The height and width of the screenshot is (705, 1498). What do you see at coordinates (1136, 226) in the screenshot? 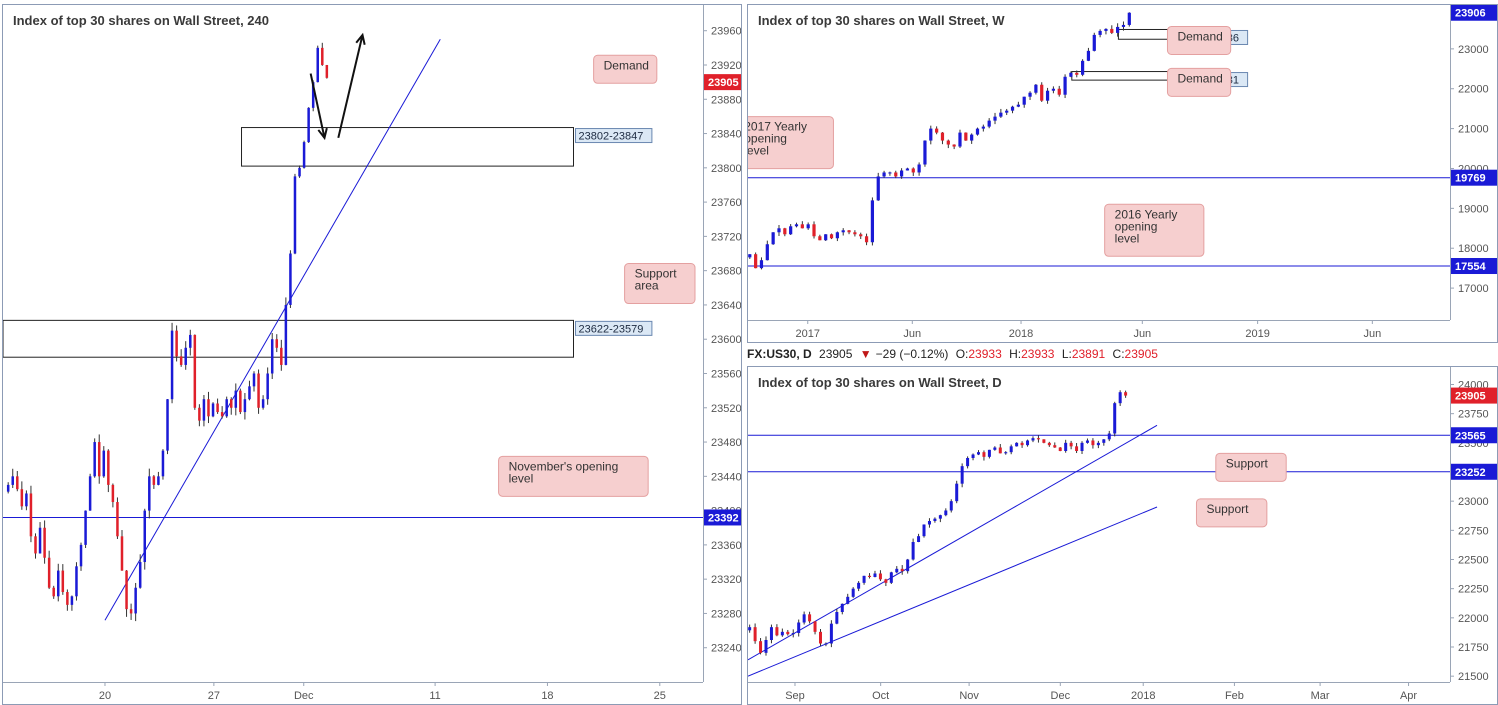
I see `callout-text: opening` at bounding box center [1136, 226].